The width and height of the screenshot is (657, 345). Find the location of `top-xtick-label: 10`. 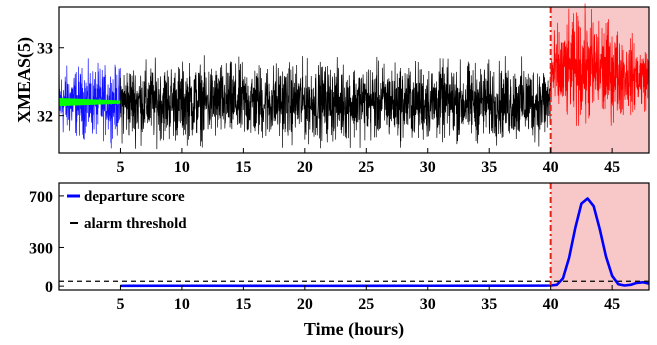

top-xtick-label: 10 is located at coordinates (182, 167).